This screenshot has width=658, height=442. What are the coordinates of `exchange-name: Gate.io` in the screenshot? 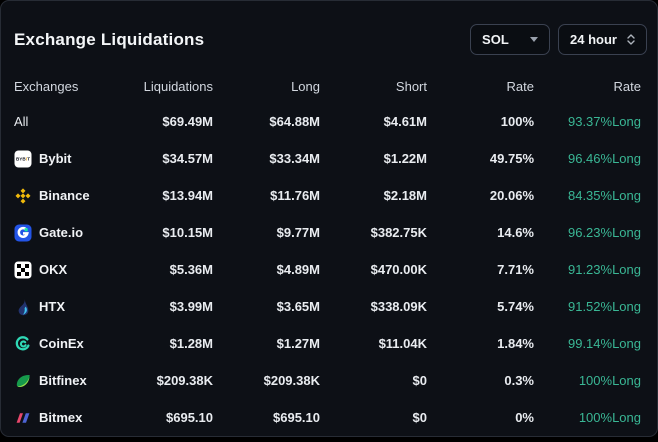 It's located at (61, 232).